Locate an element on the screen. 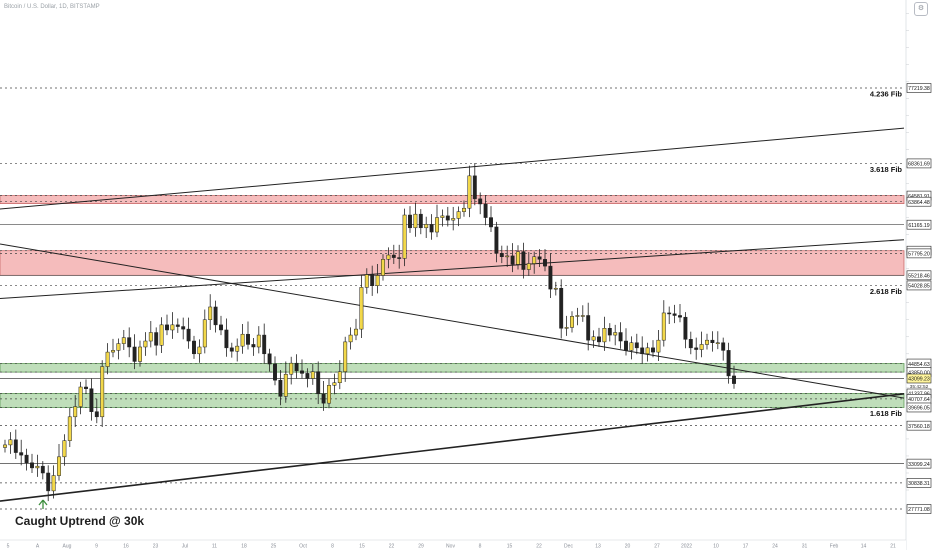  time-axis is located at coordinates (453, 545).